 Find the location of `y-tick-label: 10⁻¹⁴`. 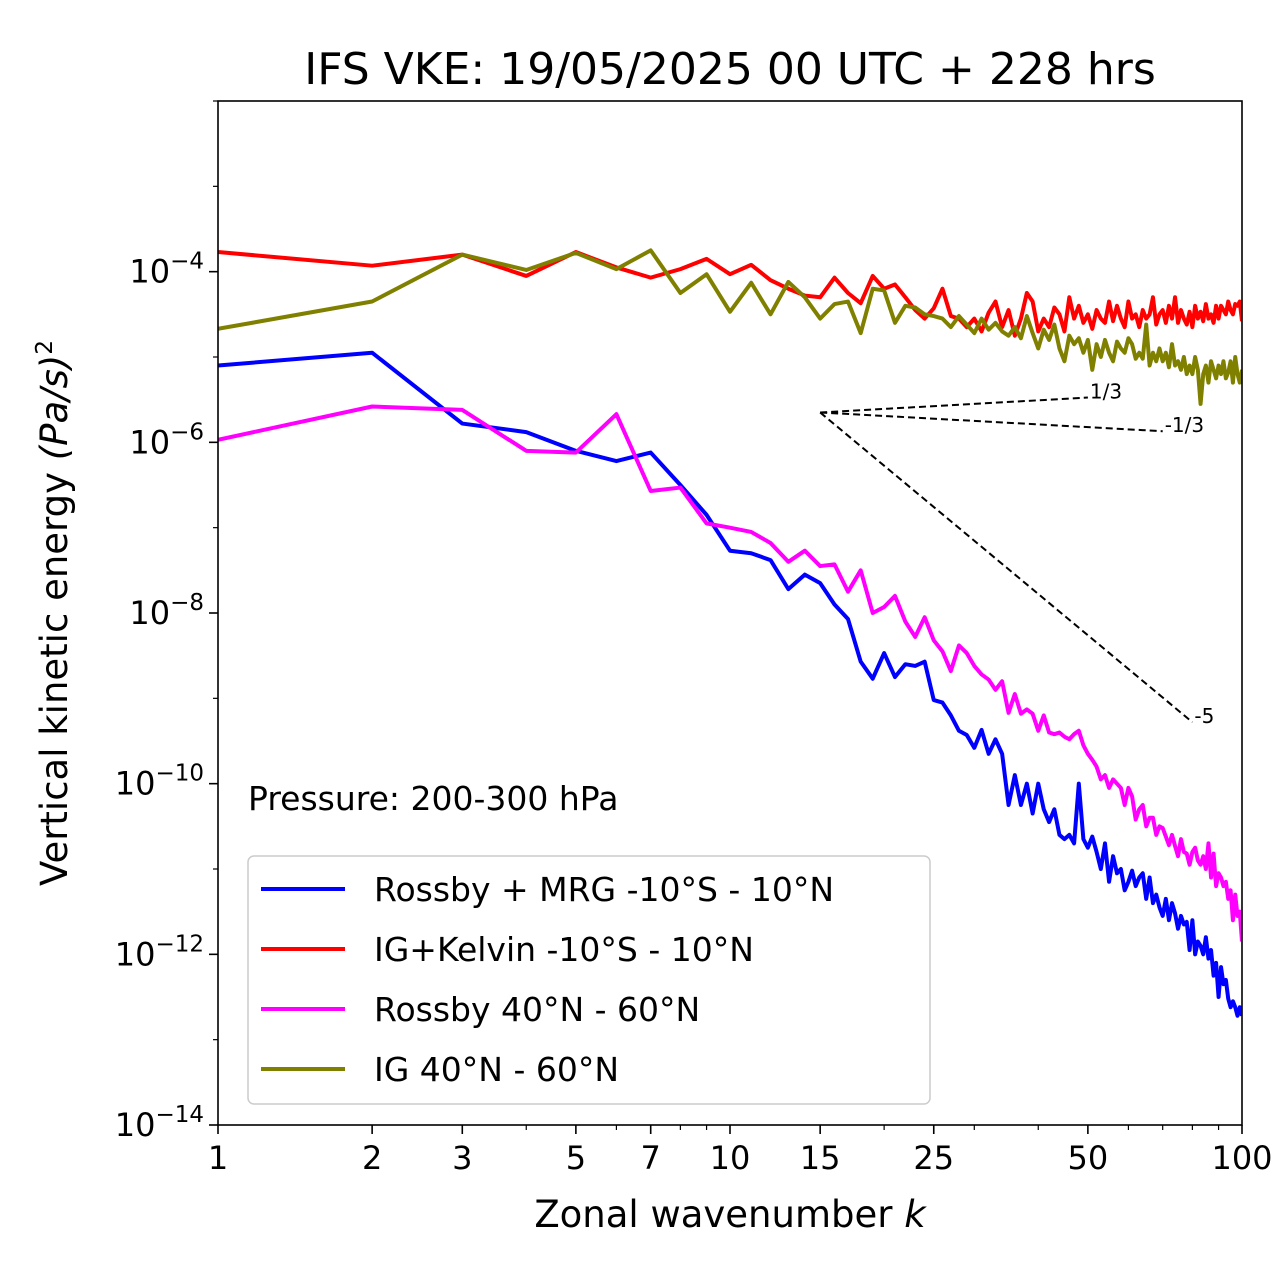

y-tick-label: 10⁻¹⁴ is located at coordinates (159, 1123).